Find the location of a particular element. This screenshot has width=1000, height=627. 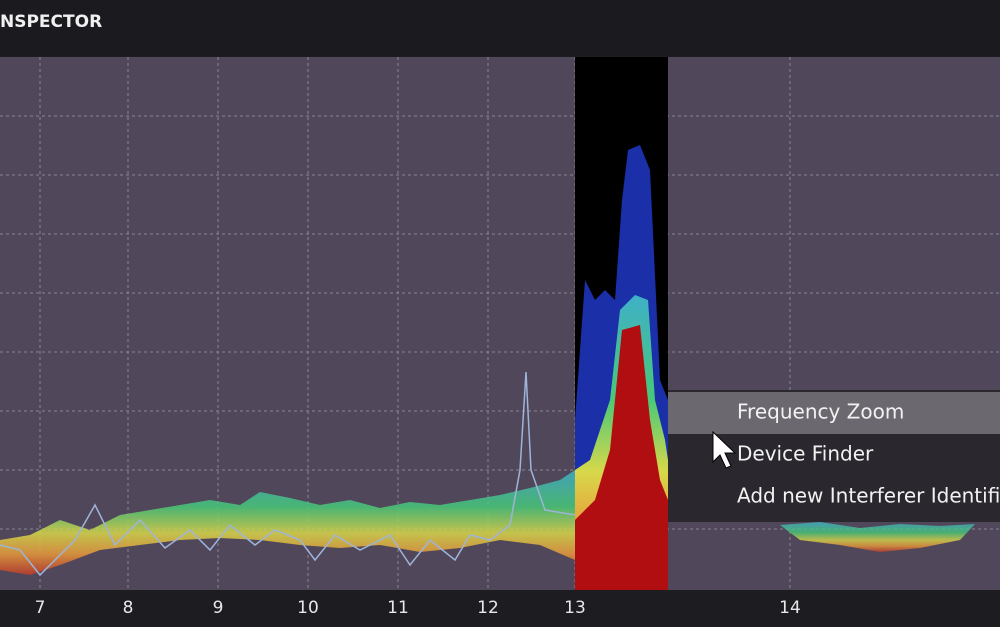

x-axis-strip is located at coordinates (500, 608).